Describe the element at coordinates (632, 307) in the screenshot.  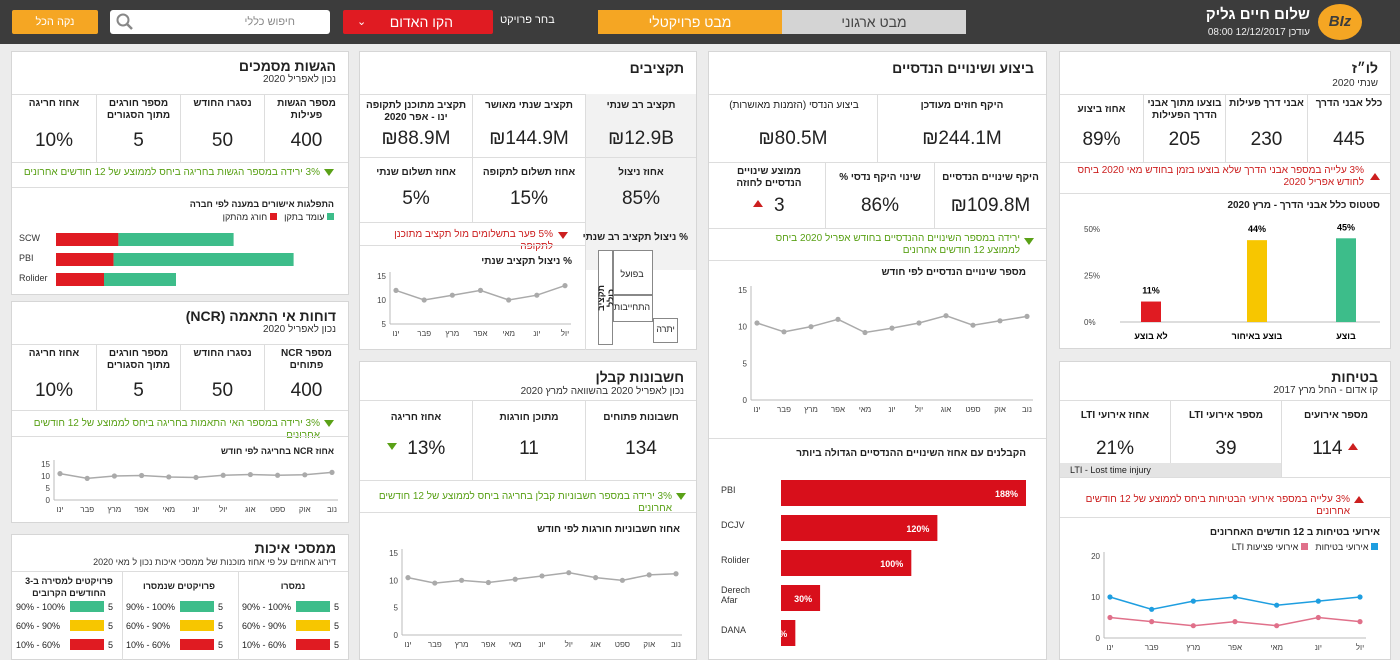
I see `budget-bar-label: התחייבות` at that location.